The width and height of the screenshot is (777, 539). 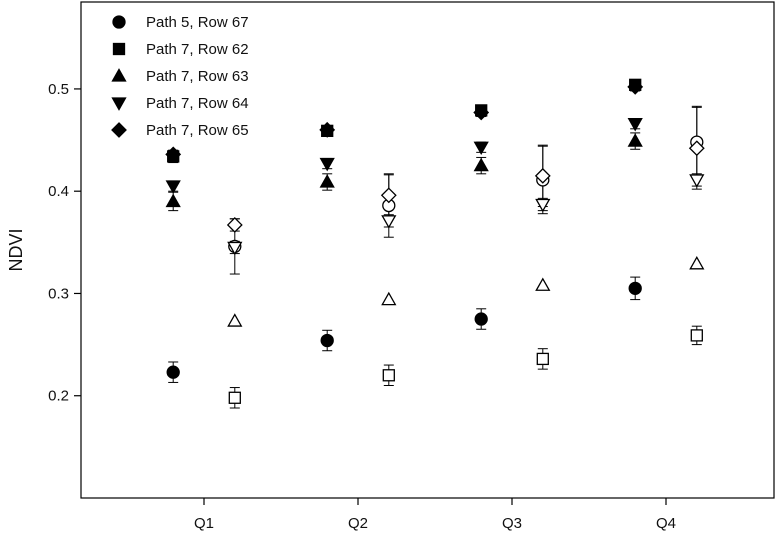 What do you see at coordinates (119, 75) in the screenshot?
I see `legend-marker-triangle-up` at bounding box center [119, 75].